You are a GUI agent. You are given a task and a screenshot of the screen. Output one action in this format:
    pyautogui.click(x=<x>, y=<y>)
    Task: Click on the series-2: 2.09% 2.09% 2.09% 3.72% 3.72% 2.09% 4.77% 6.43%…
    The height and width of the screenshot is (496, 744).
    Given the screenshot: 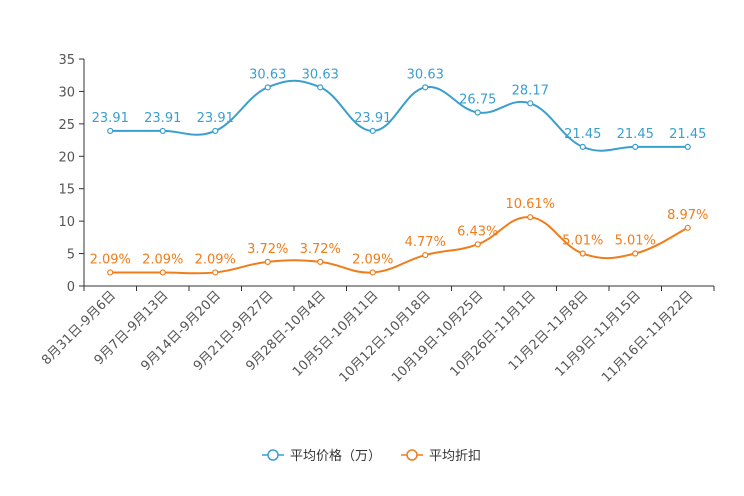 What is the action you would take?
    pyautogui.click(x=399, y=236)
    